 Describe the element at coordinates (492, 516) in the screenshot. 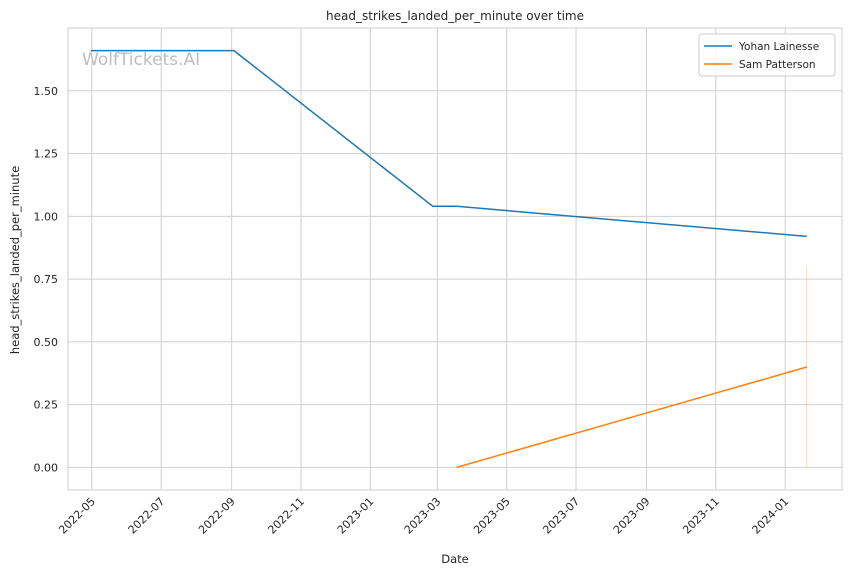

I see `x-tick-label: 2023-05` at that location.